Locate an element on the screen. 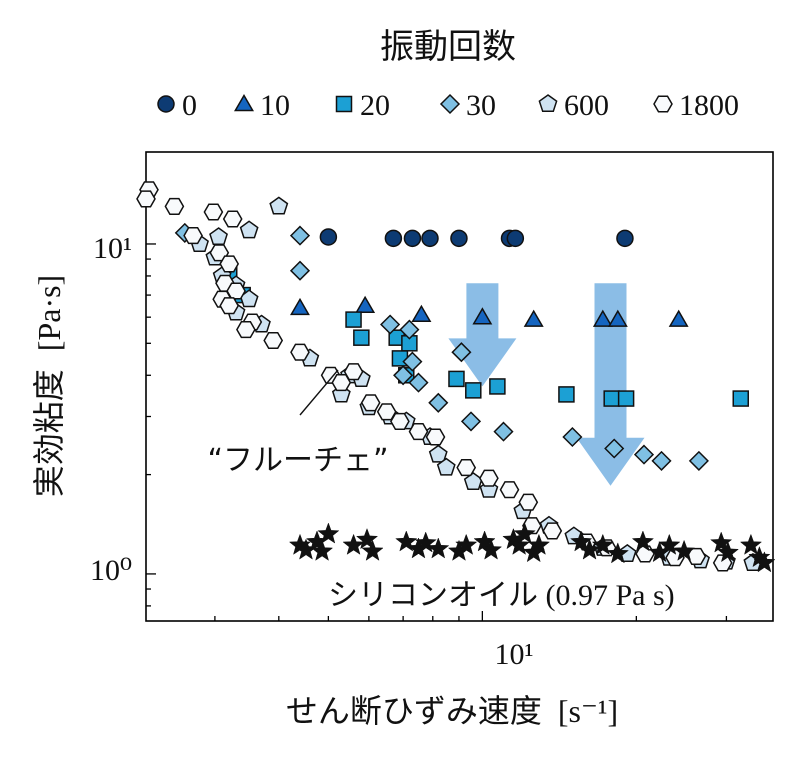  legend-label: 30 is located at coordinates (481, 105).